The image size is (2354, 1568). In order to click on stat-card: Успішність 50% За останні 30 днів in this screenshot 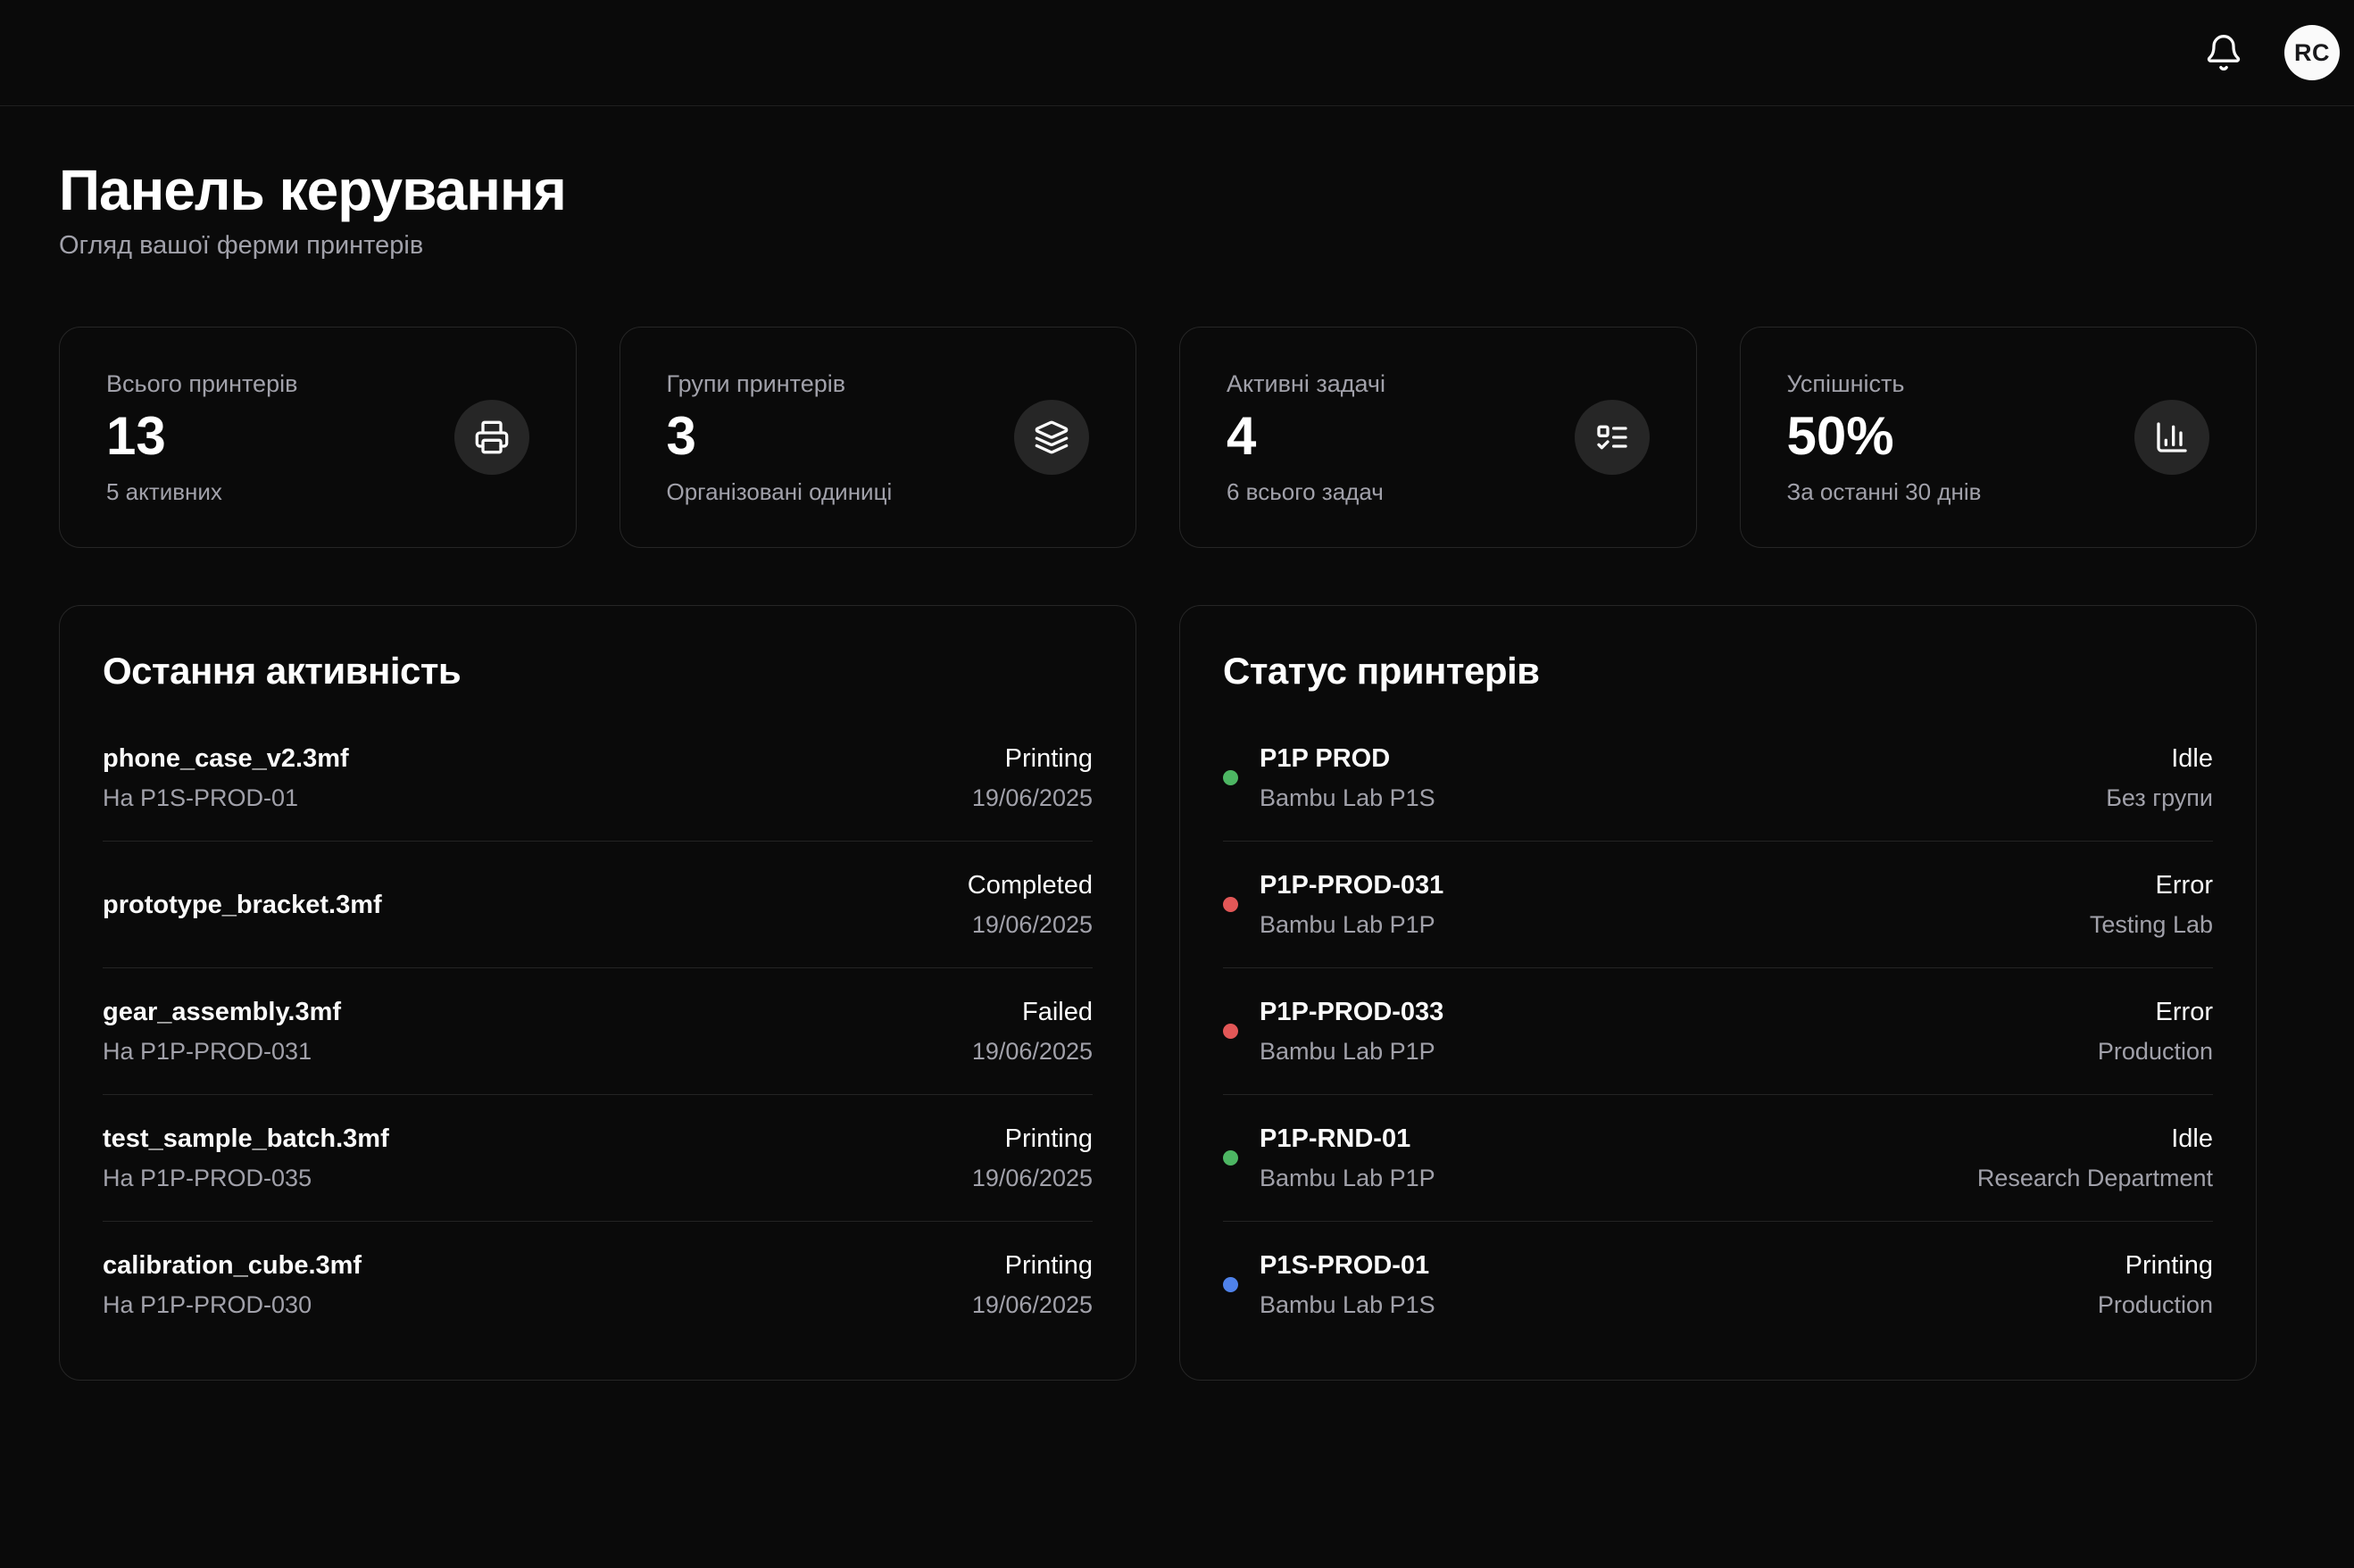, I will do `click(1998, 438)`.